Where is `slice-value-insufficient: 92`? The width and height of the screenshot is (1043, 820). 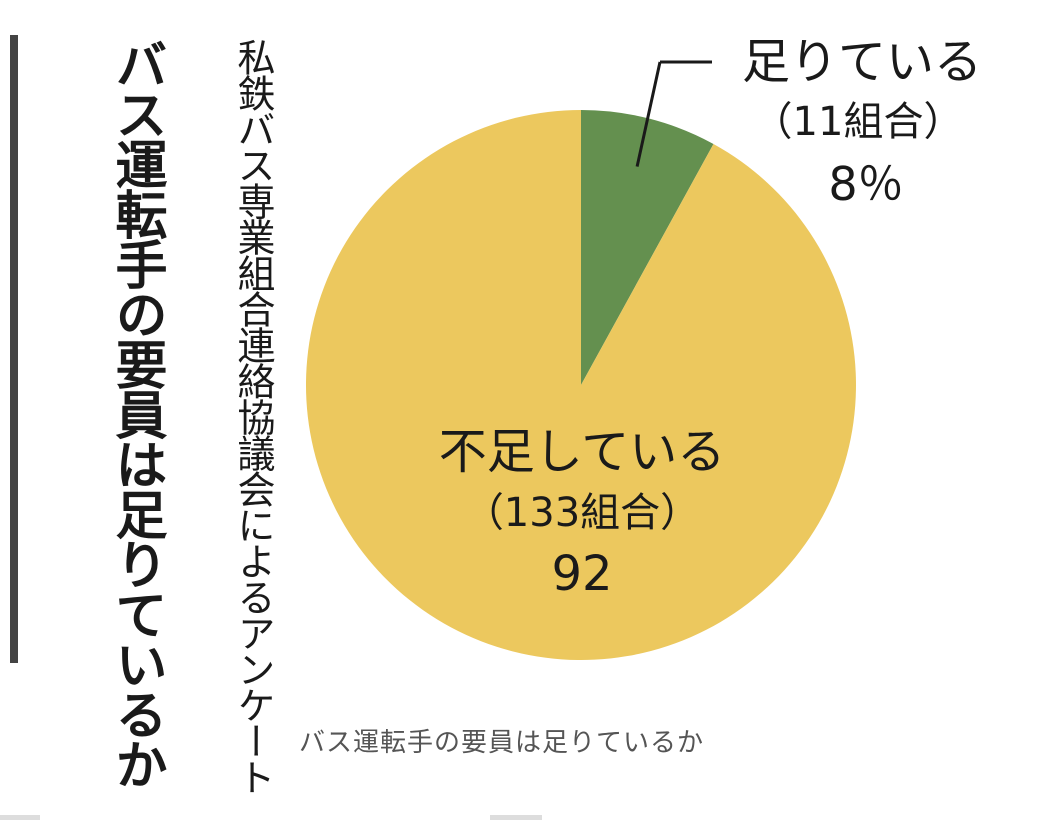 slice-value-insufficient: 92 is located at coordinates (581, 574).